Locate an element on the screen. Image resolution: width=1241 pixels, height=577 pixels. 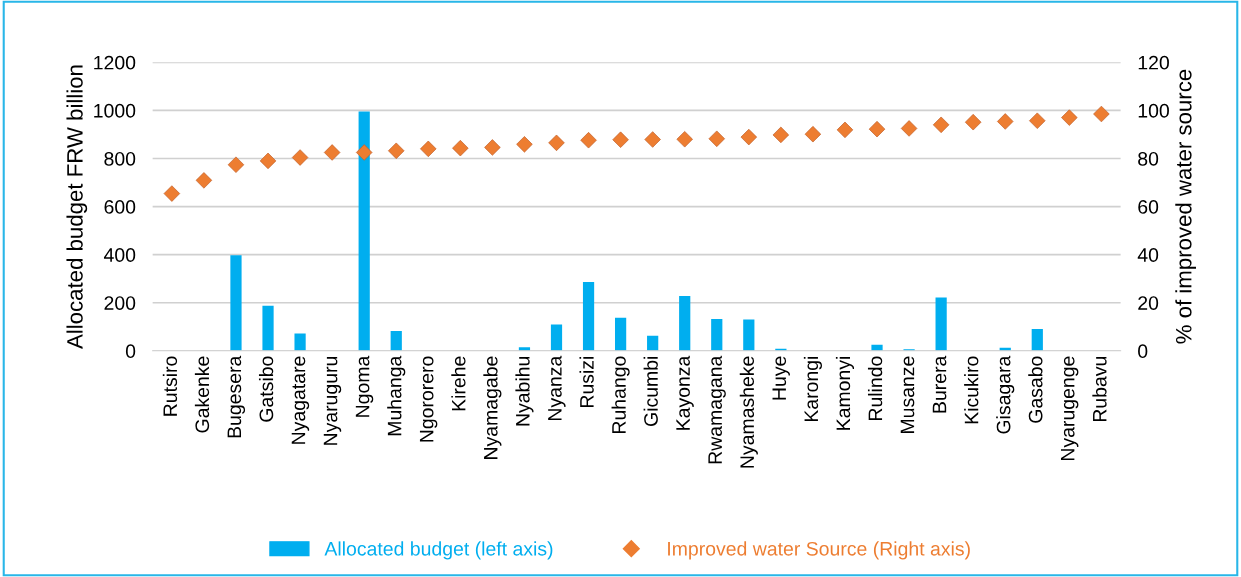
x-tick-label: Ngororero is located at coordinates (428, 399).